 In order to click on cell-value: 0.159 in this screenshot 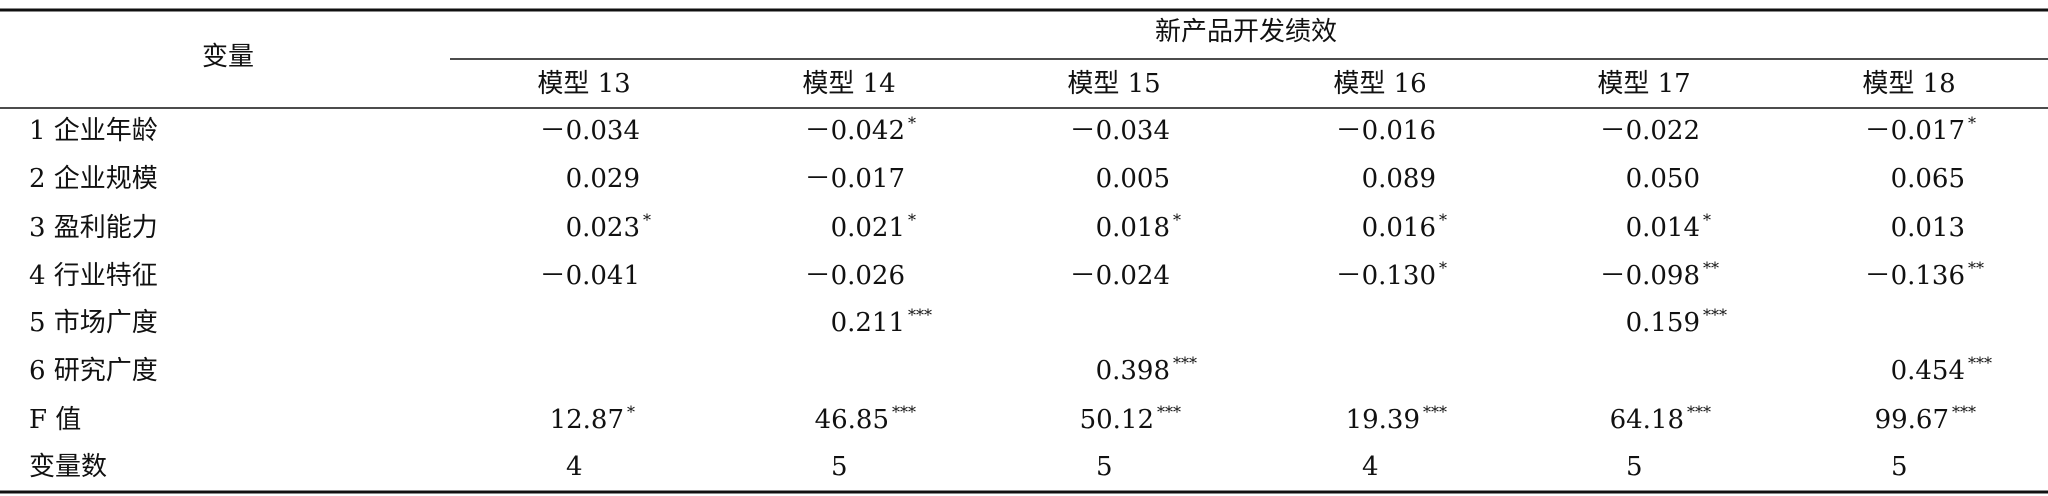, I will do `click(1663, 323)`.